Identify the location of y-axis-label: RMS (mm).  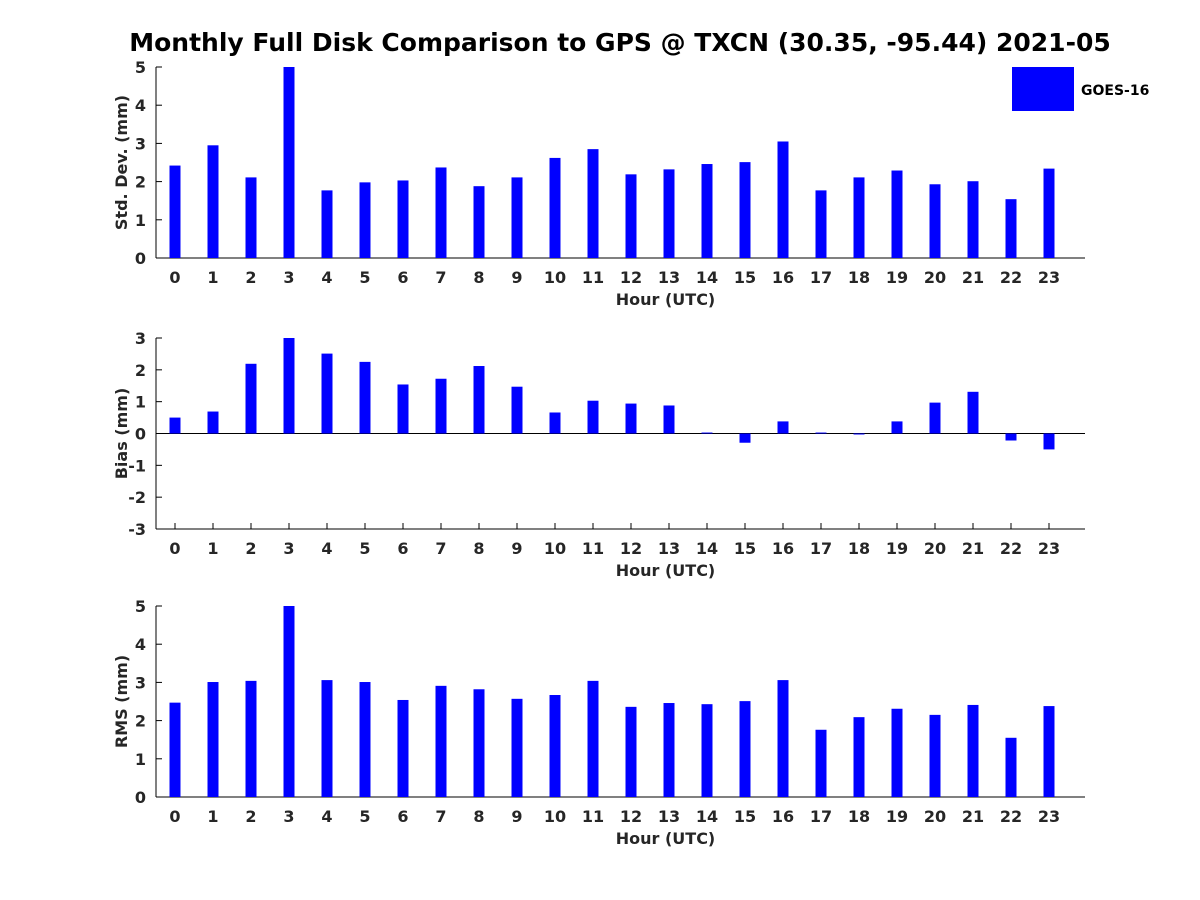
(121, 701).